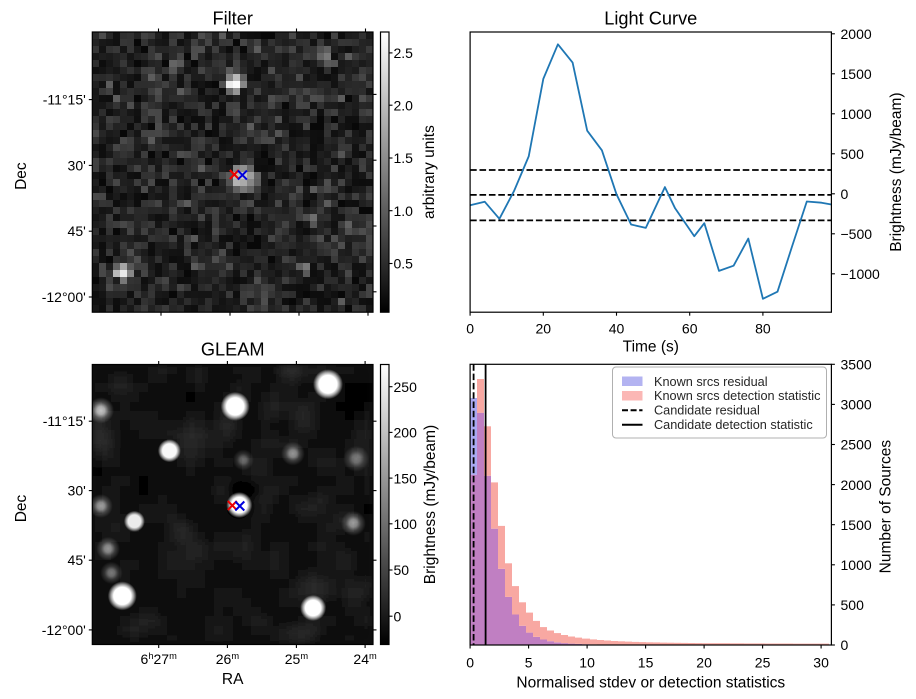  Describe the element at coordinates (650, 19) in the screenshot. I see `svg-text: Light Curve` at that location.